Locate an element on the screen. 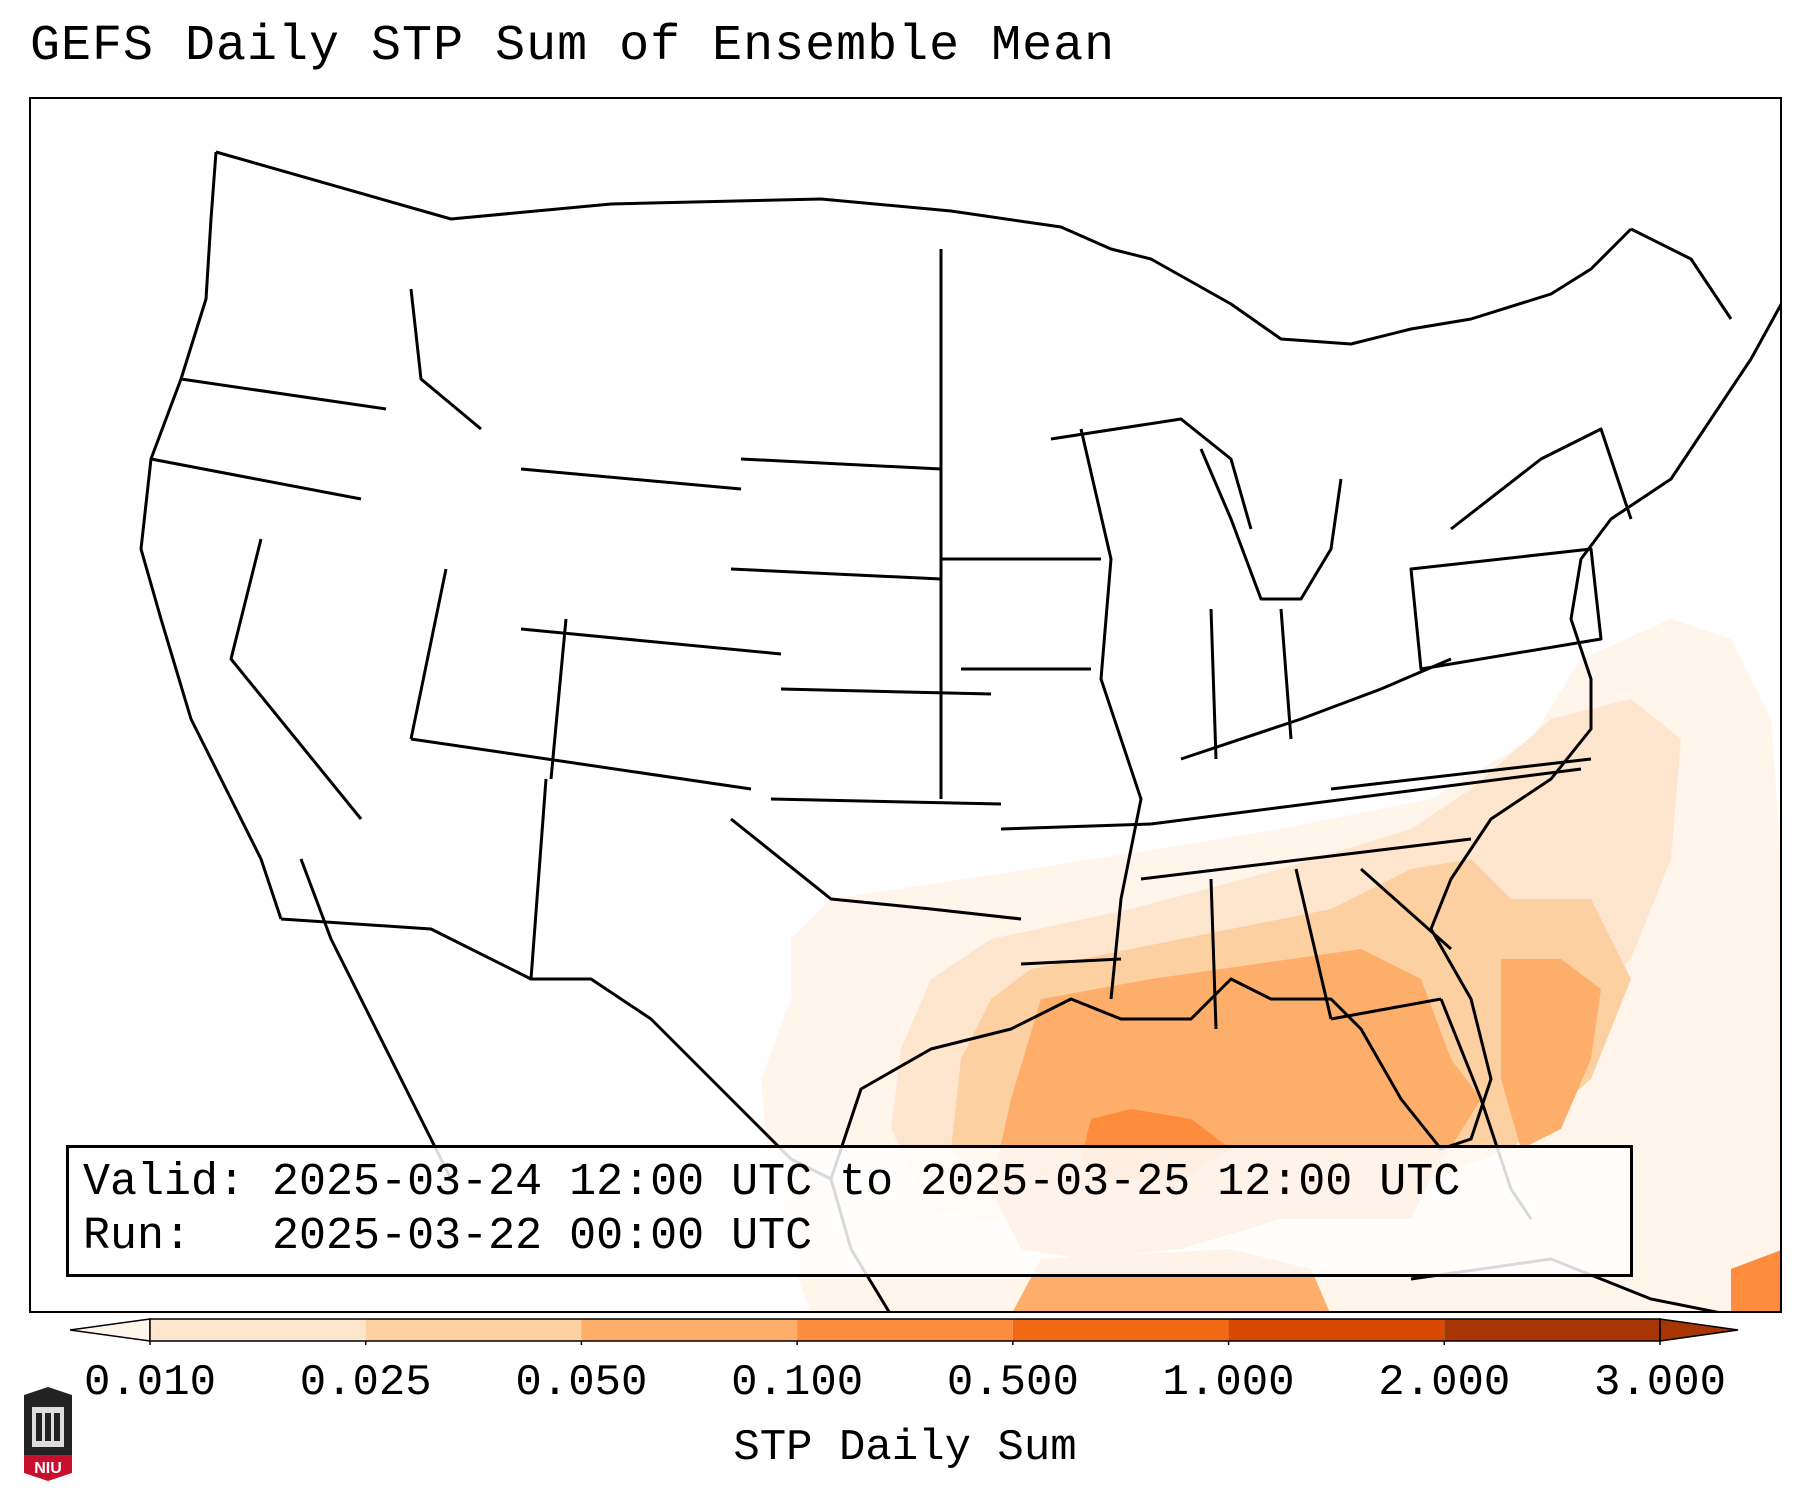 Image resolution: width=1803 pixels, height=1500 pixels. line-wy-co is located at coordinates (651, 641).